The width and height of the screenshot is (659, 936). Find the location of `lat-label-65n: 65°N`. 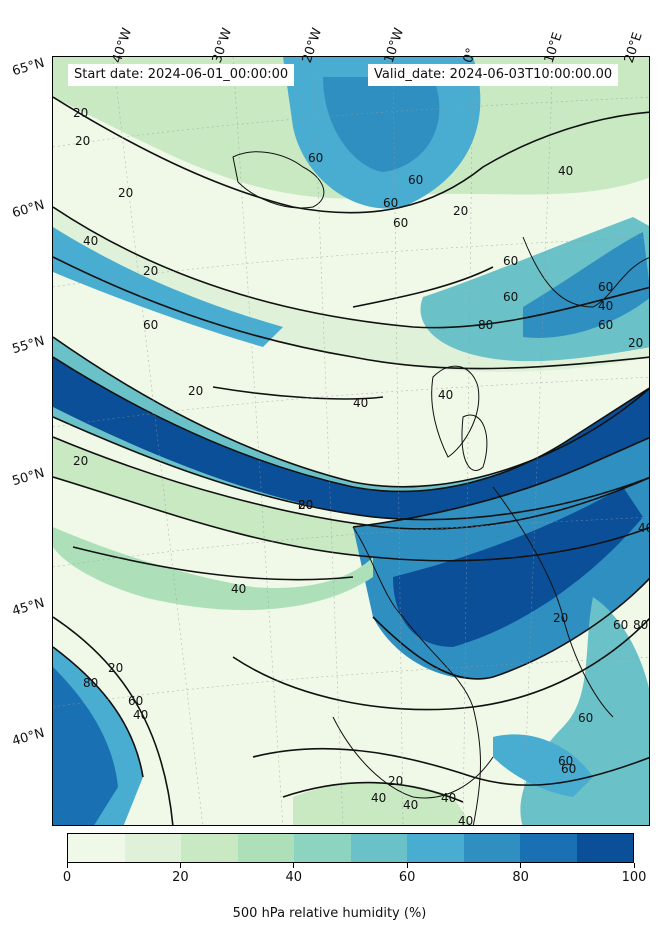

lat-label-65n: 65°N is located at coordinates (28, 67).